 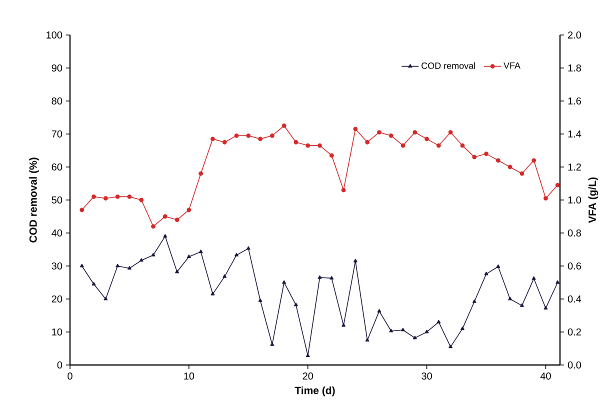 I want to click on y-tick-label: 0, so click(x=59, y=365).